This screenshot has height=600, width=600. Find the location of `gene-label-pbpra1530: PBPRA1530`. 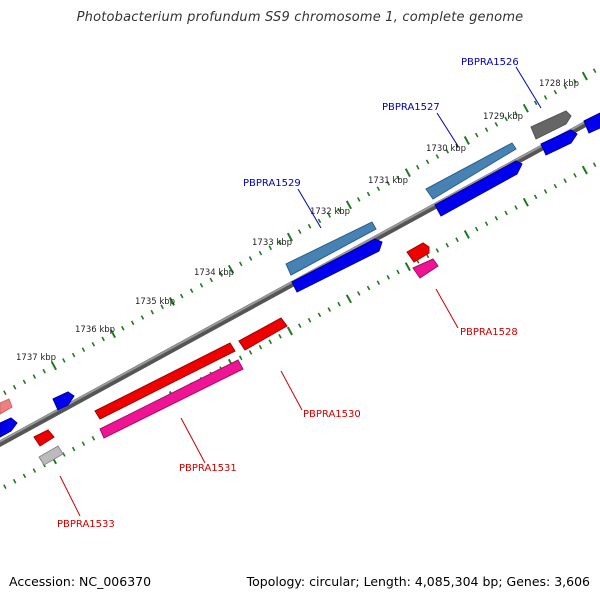

gene-label-pbpra1530: PBPRA1530 is located at coordinates (332, 414).